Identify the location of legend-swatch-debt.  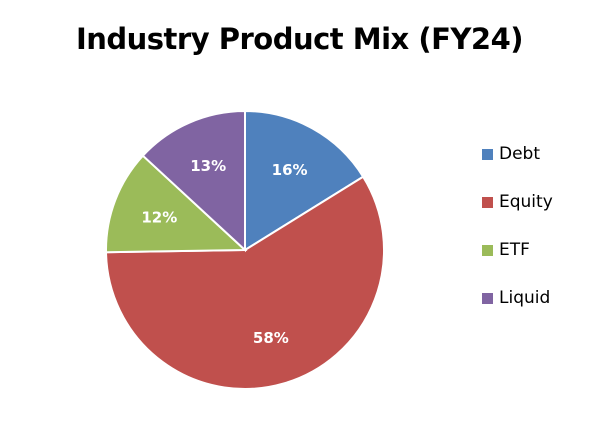
(487, 154).